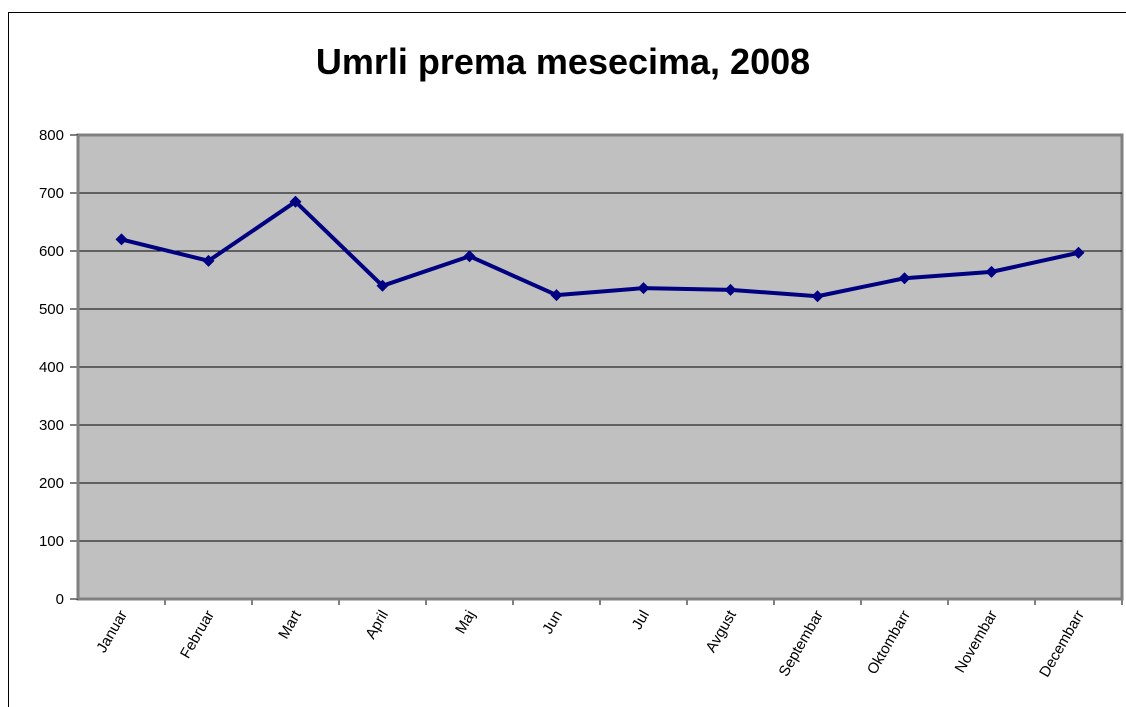  I want to click on y-tick-label: 400, so click(51, 367).